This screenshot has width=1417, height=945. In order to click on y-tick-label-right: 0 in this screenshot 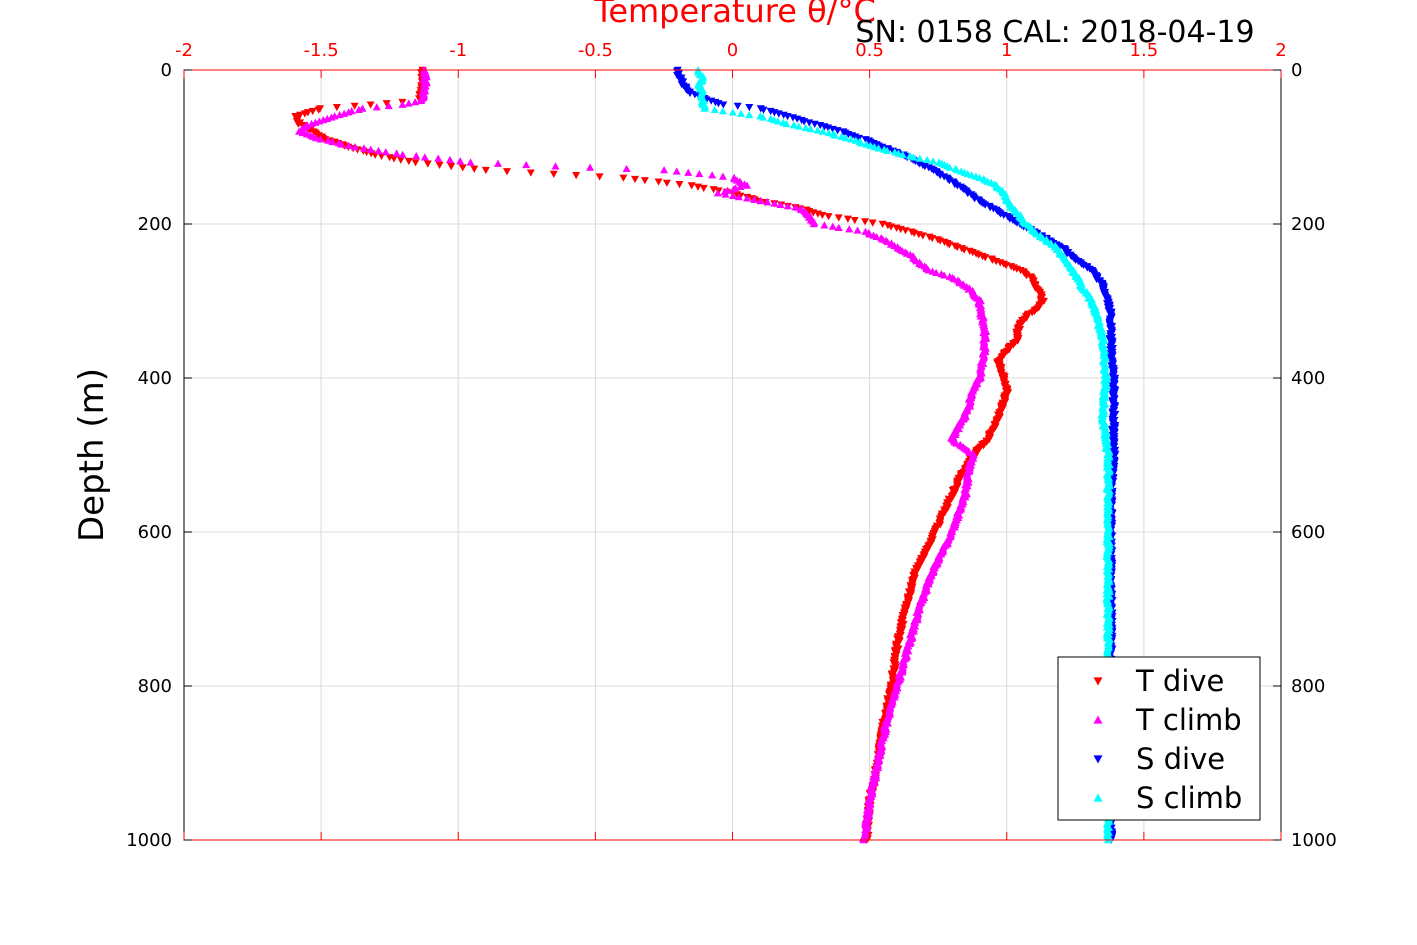, I will do `click(1296, 70)`.